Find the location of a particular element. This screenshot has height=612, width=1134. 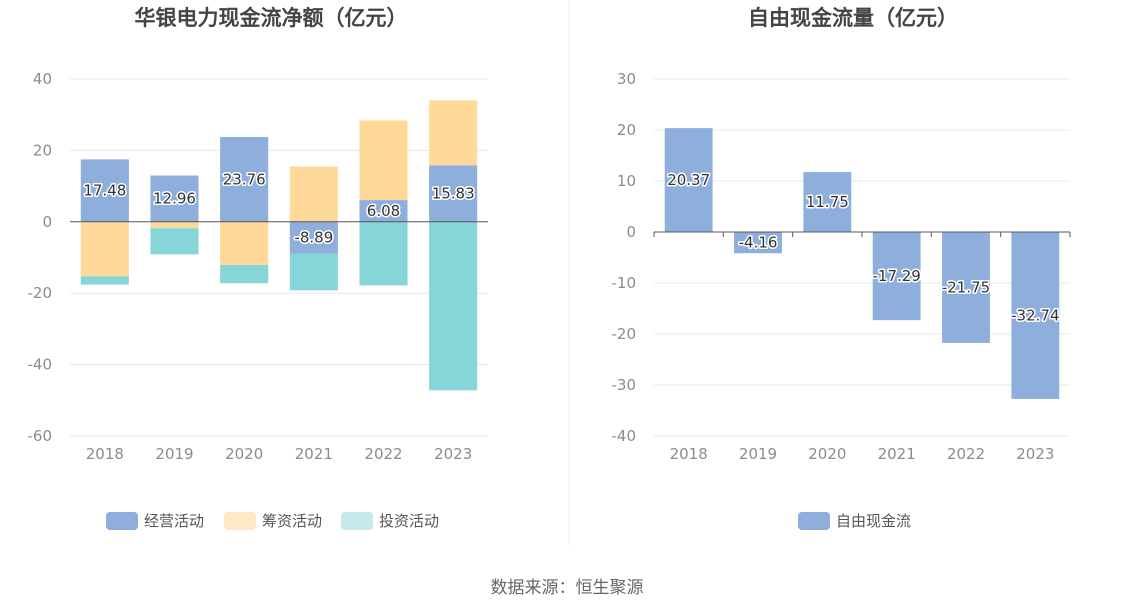

data-label: -17.29 is located at coordinates (896, 276).